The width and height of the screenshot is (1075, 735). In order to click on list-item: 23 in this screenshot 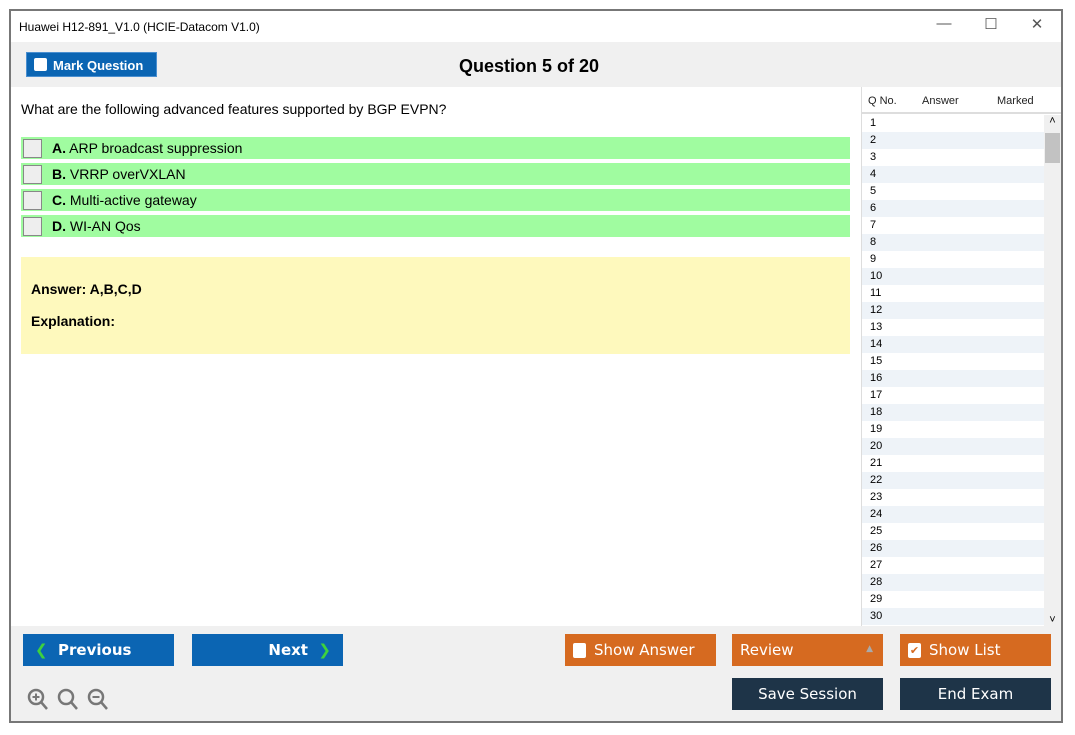, I will do `click(876, 497)`.